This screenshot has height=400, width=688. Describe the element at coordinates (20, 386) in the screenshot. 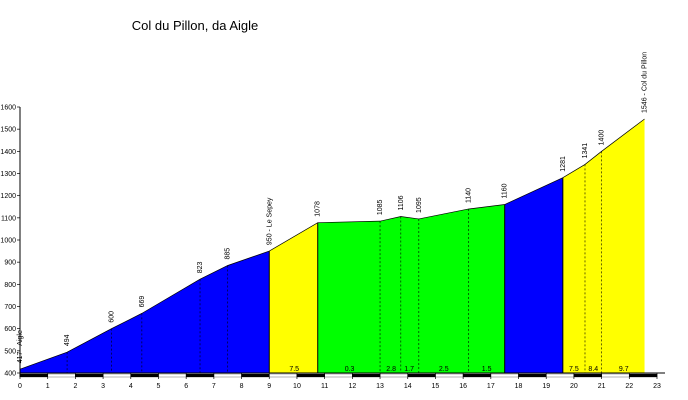

I see `x-tick-label: 0` at that location.